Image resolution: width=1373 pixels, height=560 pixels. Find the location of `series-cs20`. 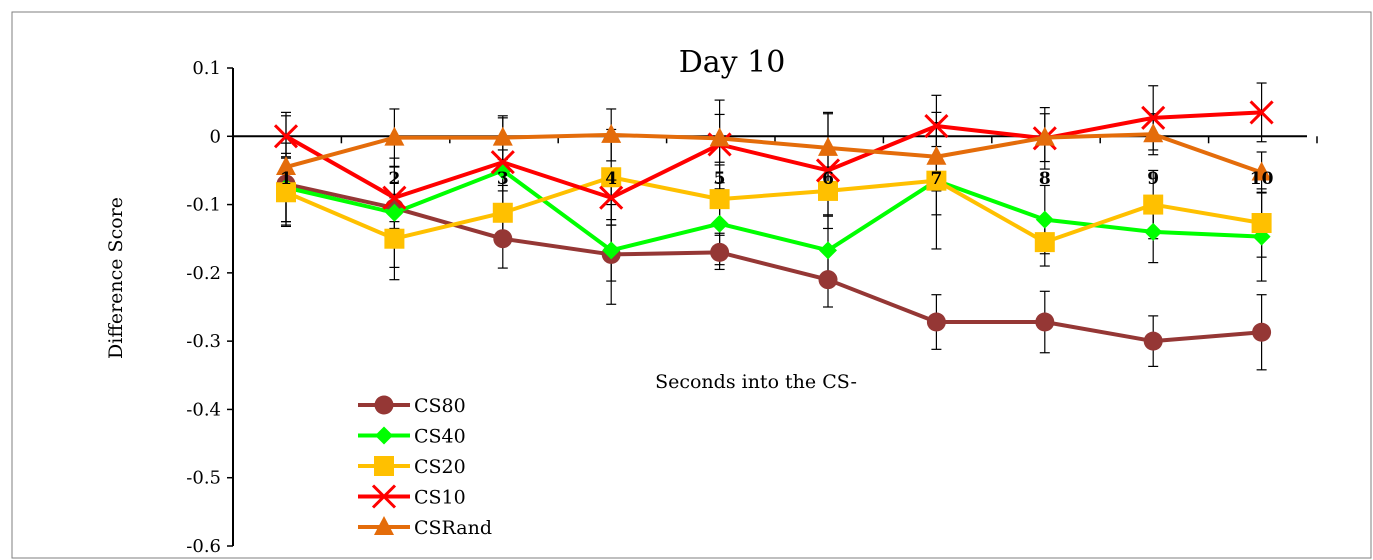

series-cs20 is located at coordinates (774, 210).